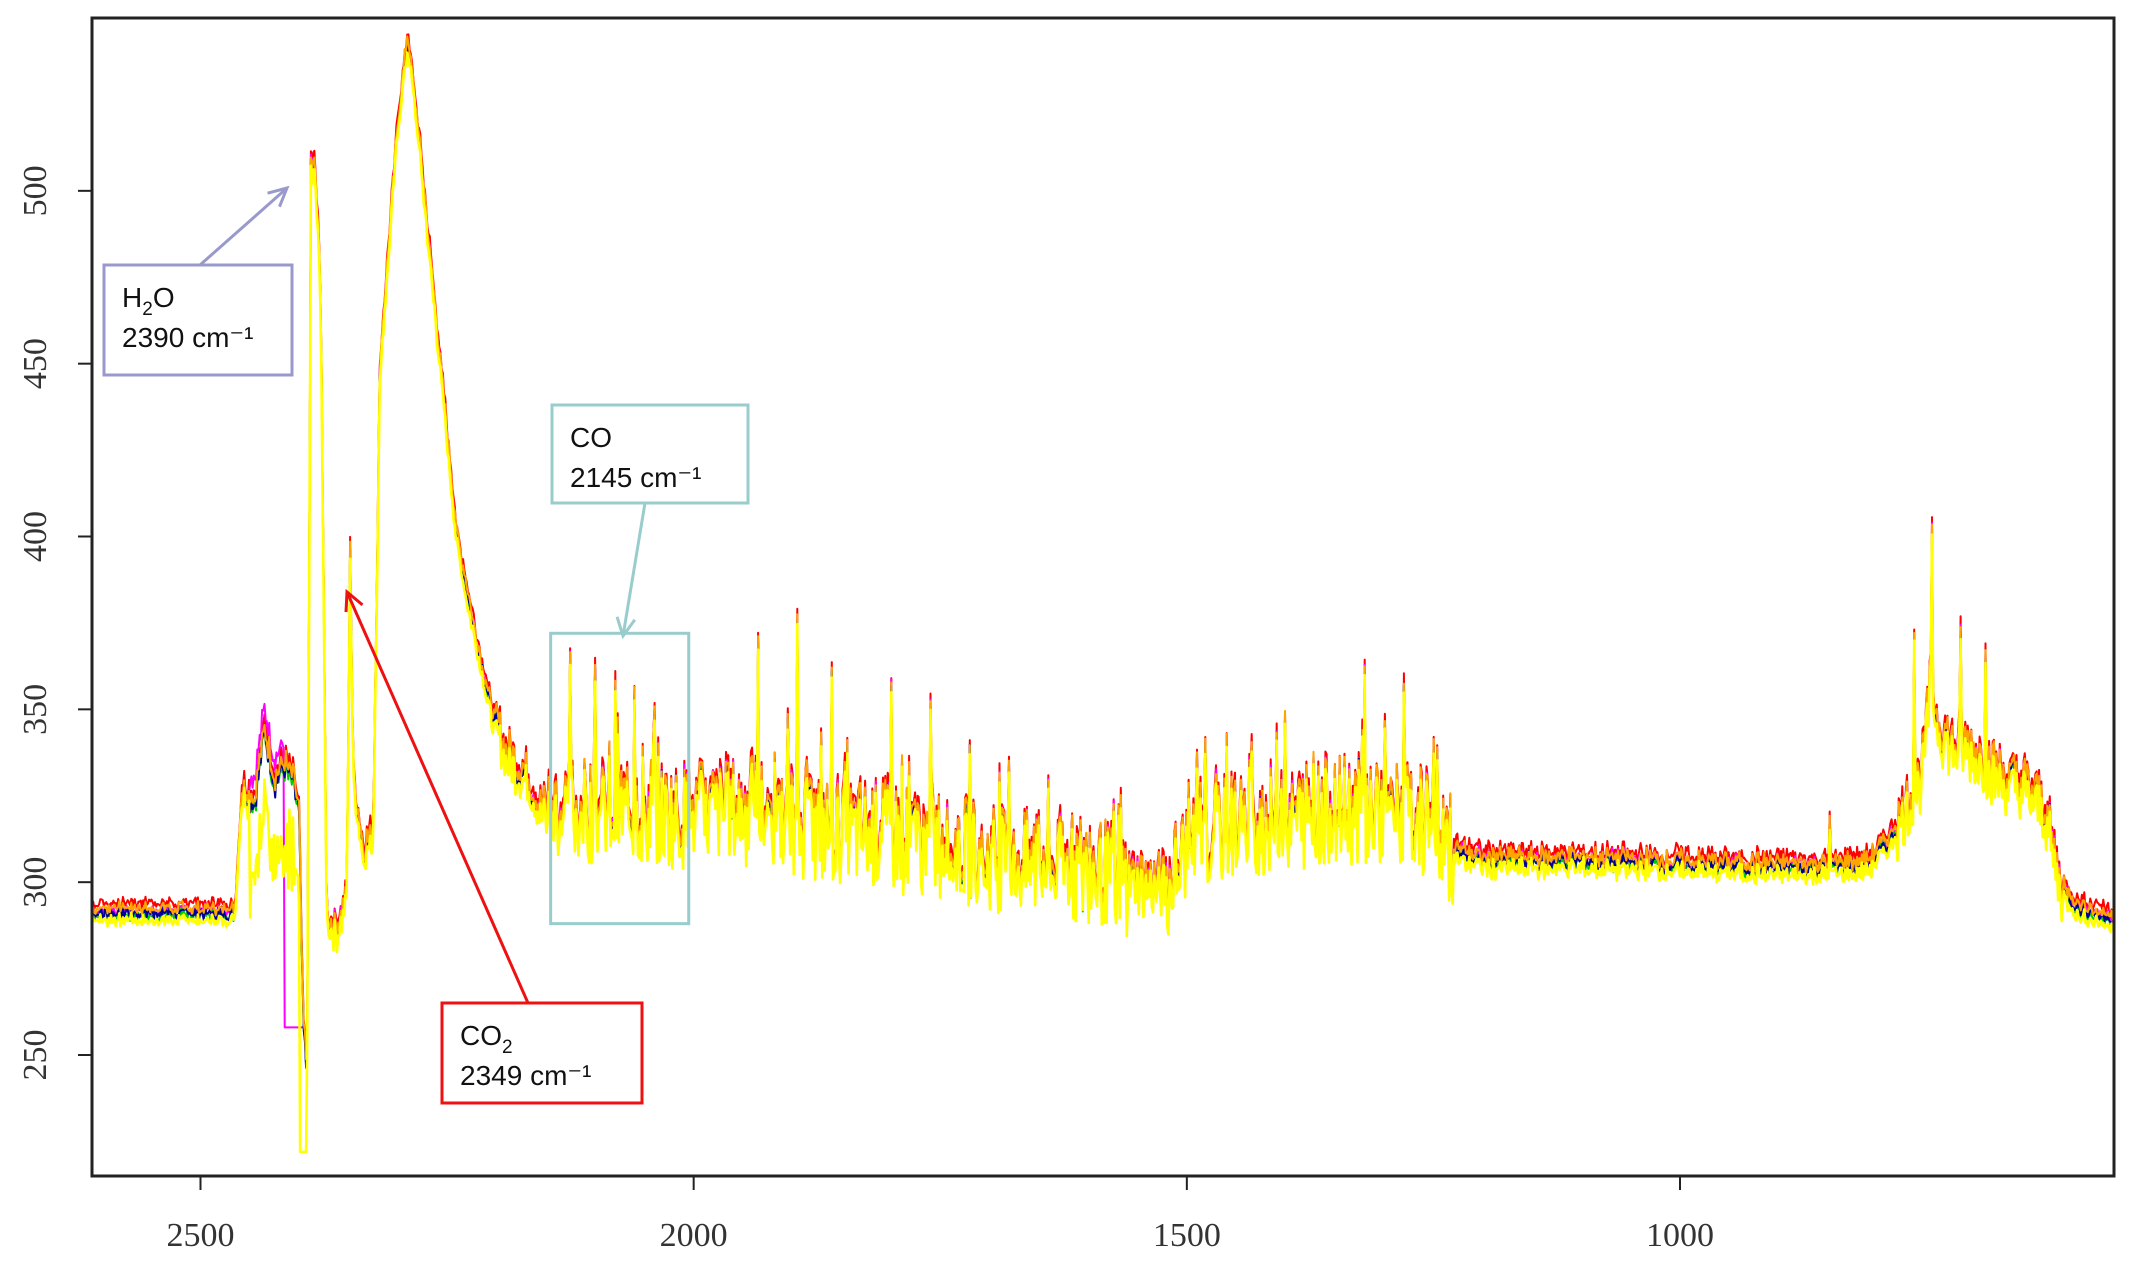 This screenshot has height=1275, width=2132. I want to click on annotation-molecule: CO, so click(591, 437).